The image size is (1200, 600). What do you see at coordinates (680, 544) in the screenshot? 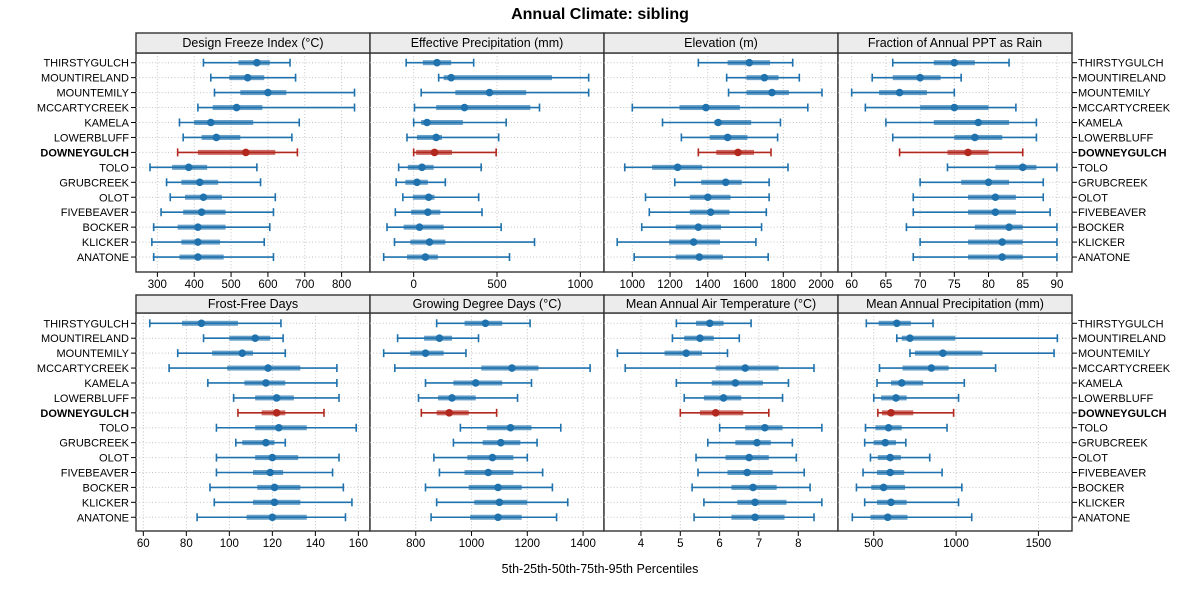
I see `x-tick-label: 5` at bounding box center [680, 544].